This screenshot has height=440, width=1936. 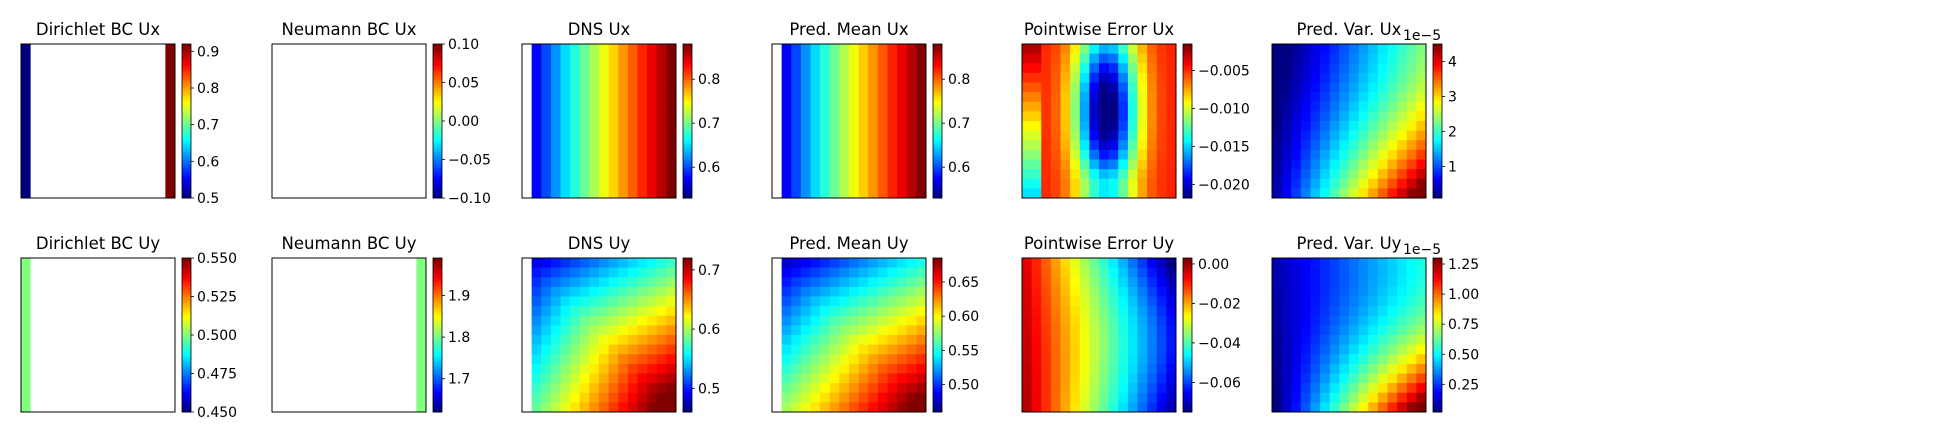 What do you see at coordinates (1463, 295) in the screenshot?
I see `colorbar-tick-label: 1.00` at bounding box center [1463, 295].